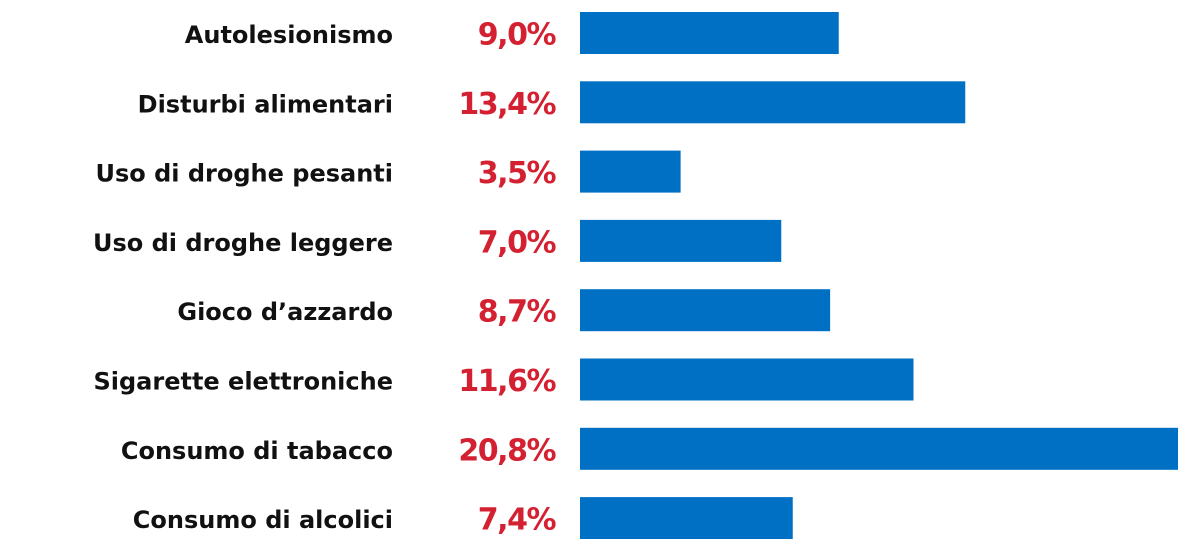 This screenshot has width=1178, height=539. What do you see at coordinates (263, 520) in the screenshot?
I see `category-label: Consumo di alcolici` at bounding box center [263, 520].